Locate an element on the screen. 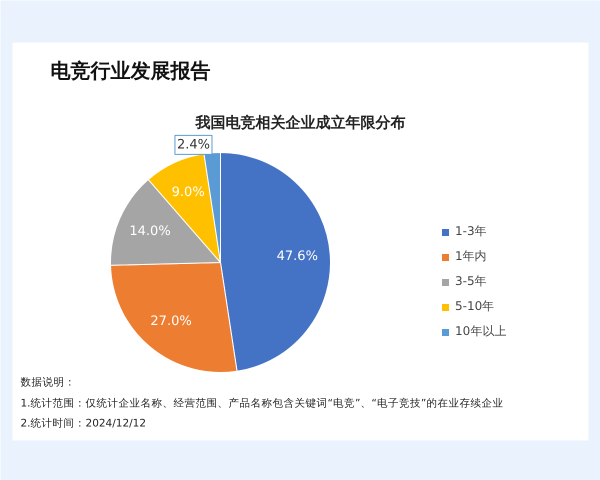 This screenshot has width=600, height=480. legend-label: 5-10年 is located at coordinates (474, 306).